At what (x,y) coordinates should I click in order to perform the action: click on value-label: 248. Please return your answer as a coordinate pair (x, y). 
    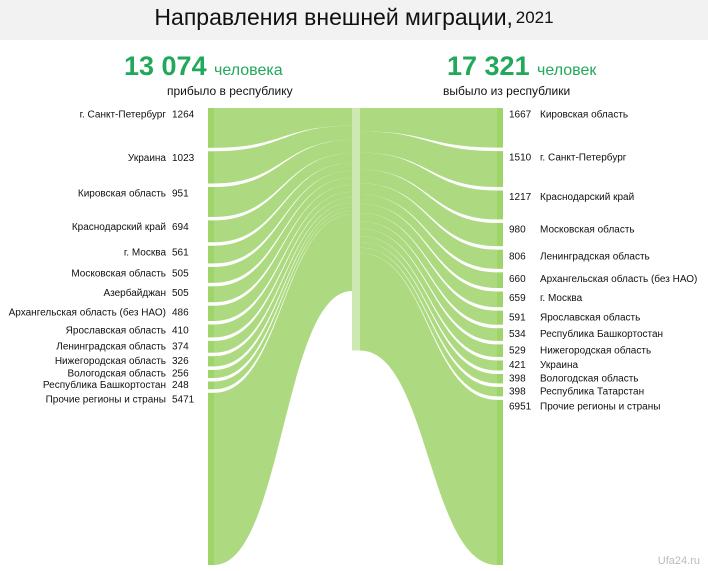
    Looking at the image, I should click on (180, 385).